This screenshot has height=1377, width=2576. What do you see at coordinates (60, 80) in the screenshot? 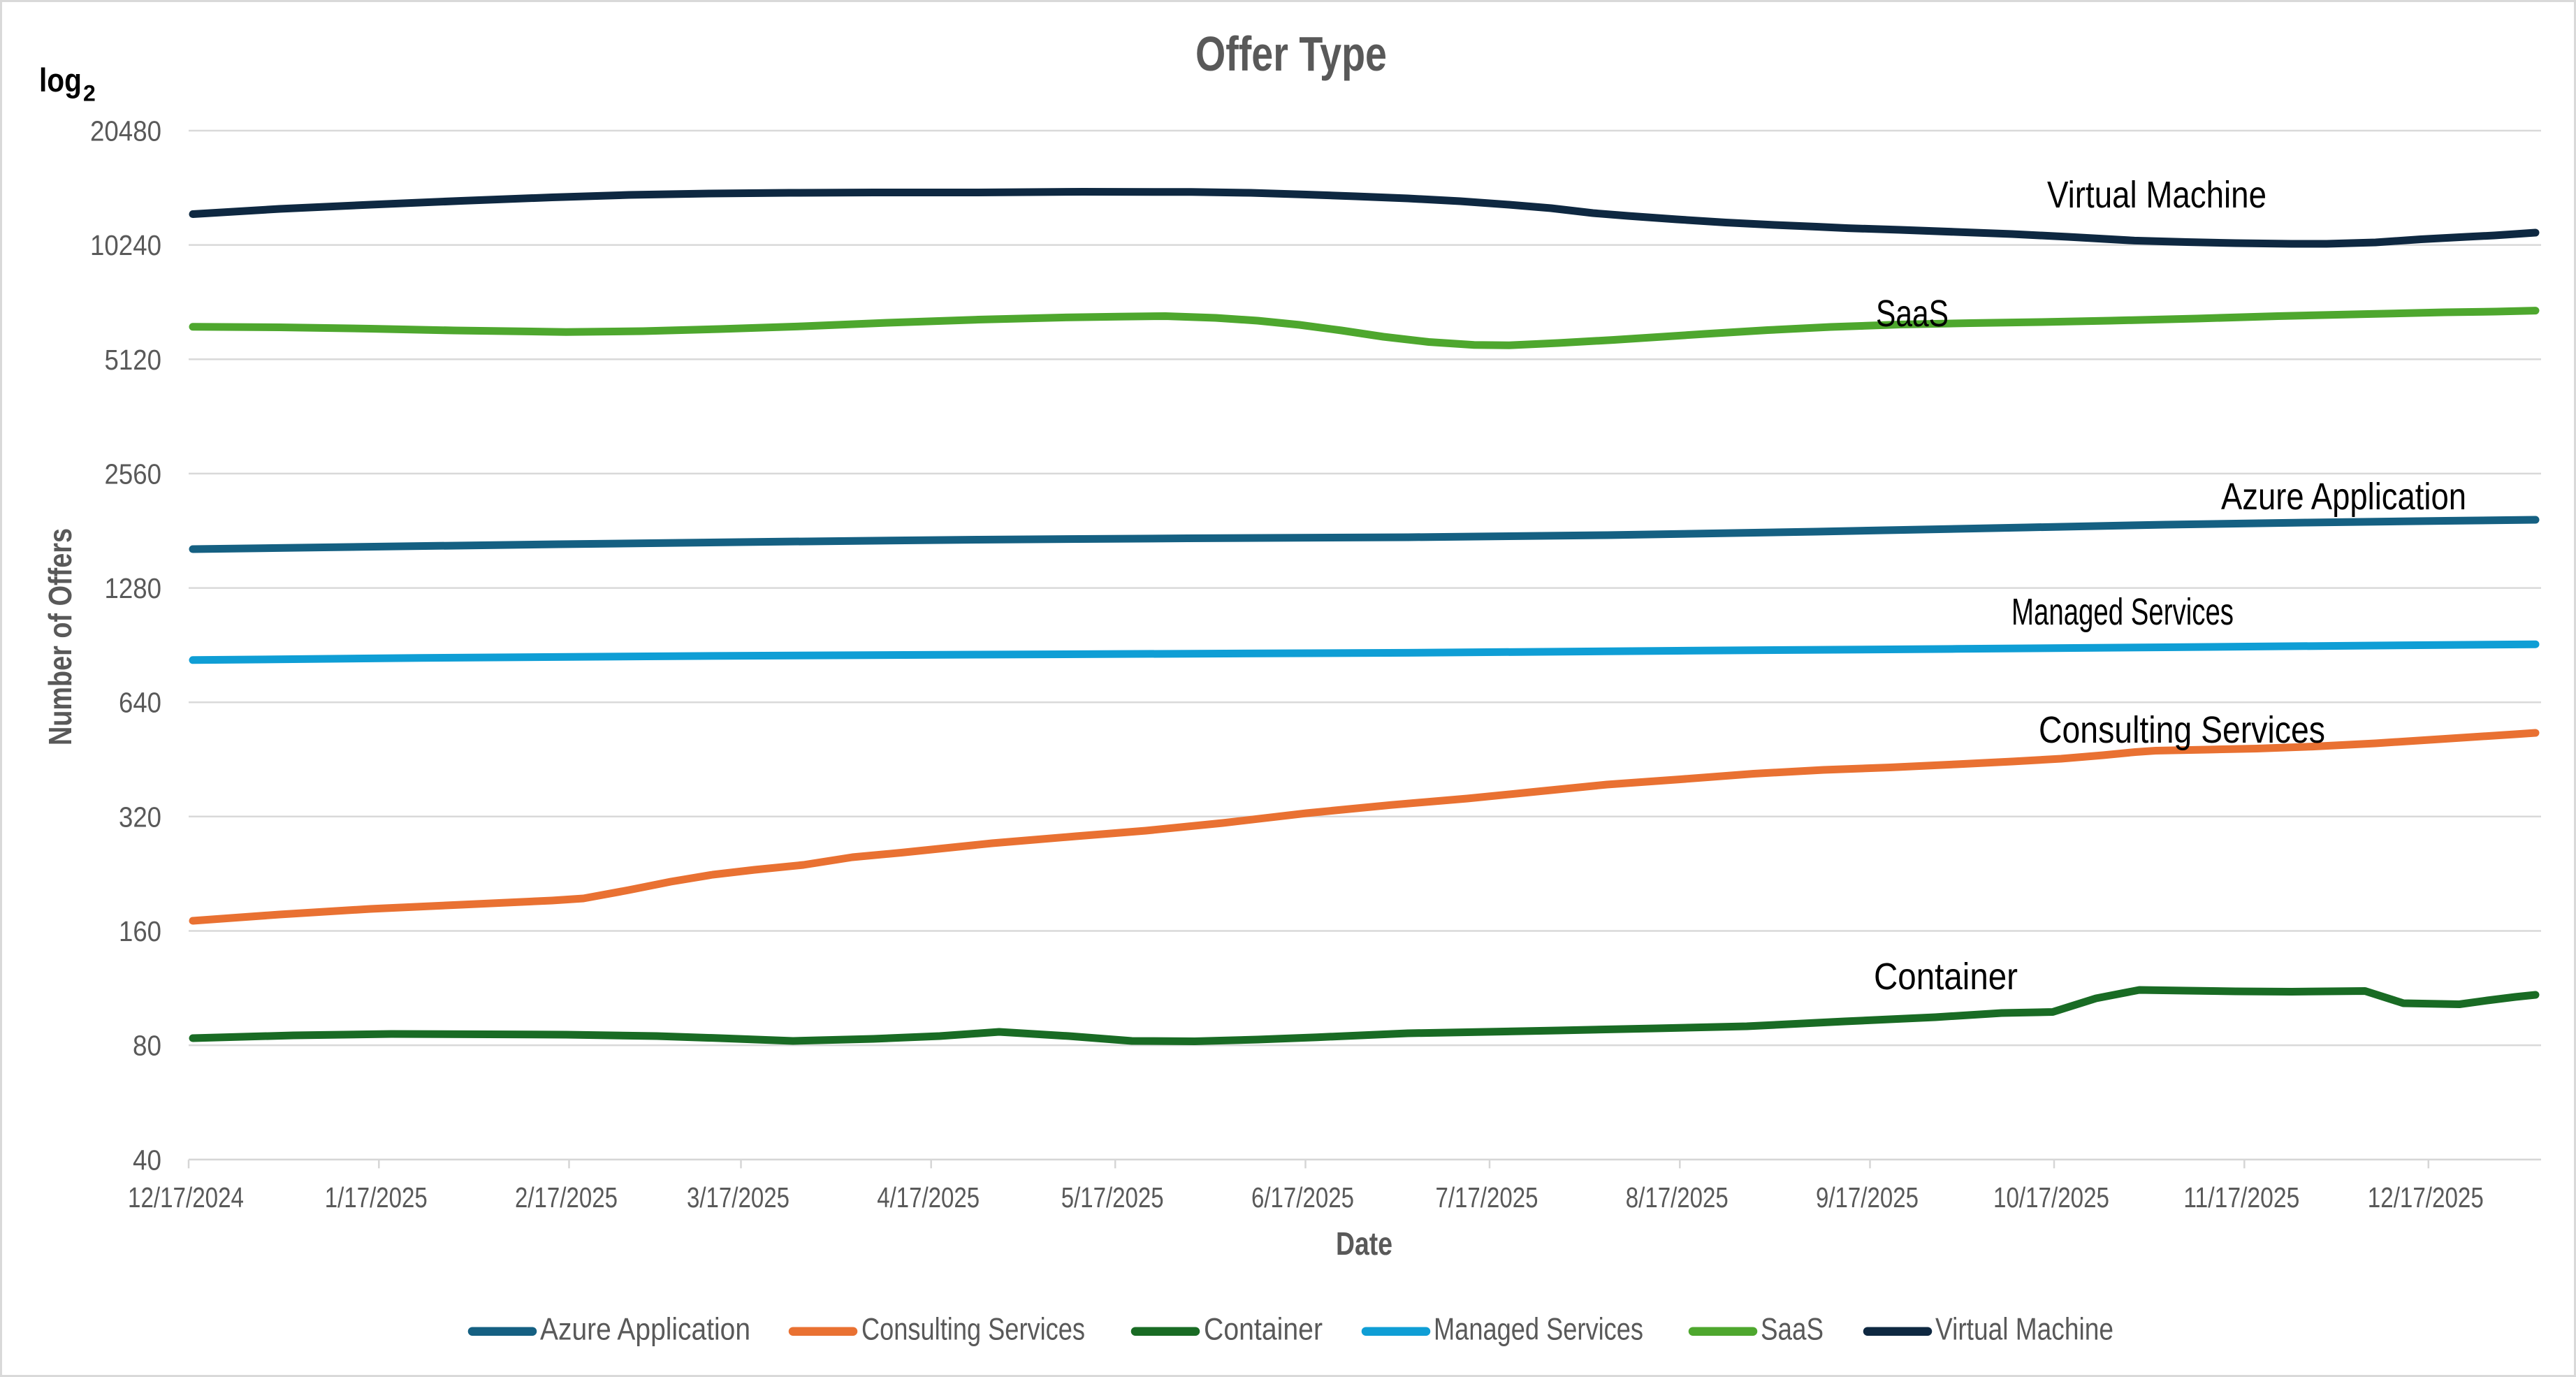
I see `svg-text: log` at bounding box center [60, 80].